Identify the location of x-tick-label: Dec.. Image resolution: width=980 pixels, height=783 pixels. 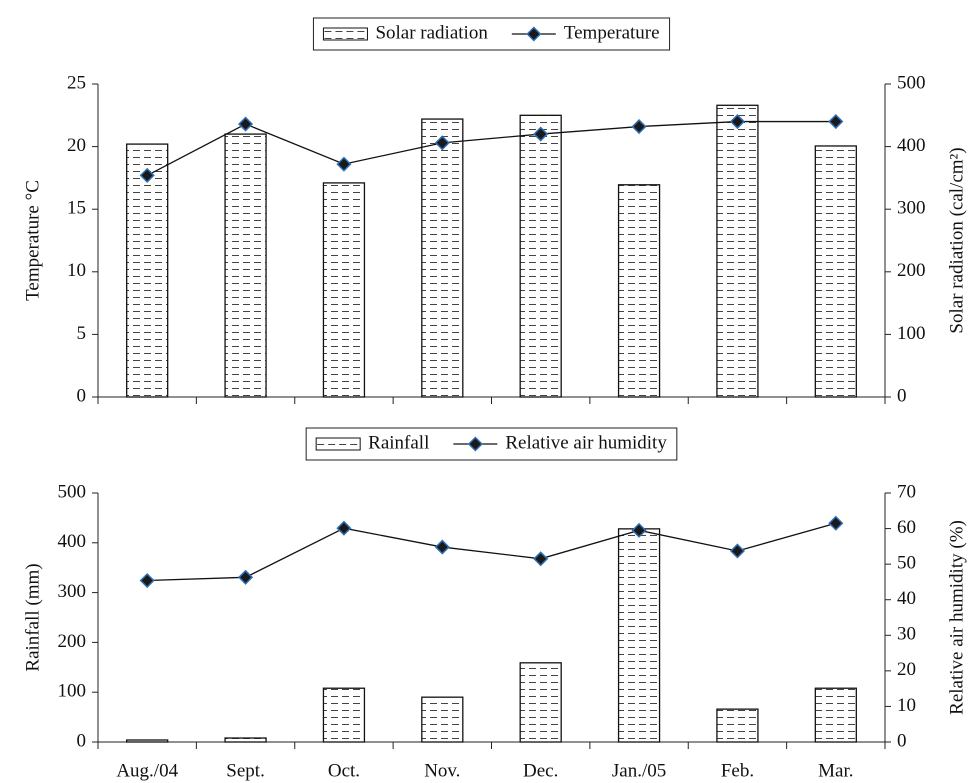
(540, 770).